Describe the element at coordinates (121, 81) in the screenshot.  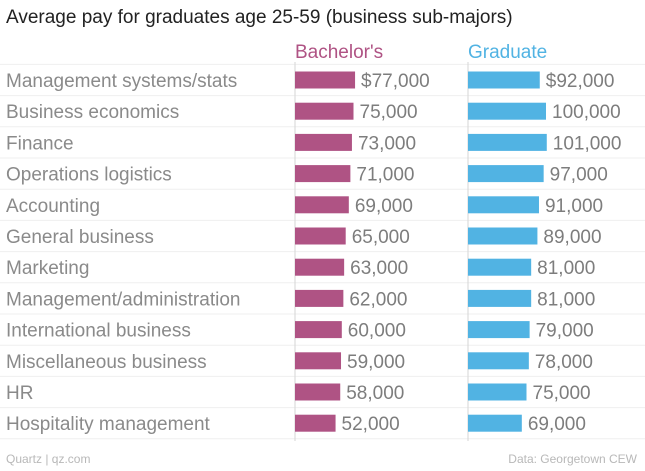
I see `category-label: Management systems/stats` at that location.